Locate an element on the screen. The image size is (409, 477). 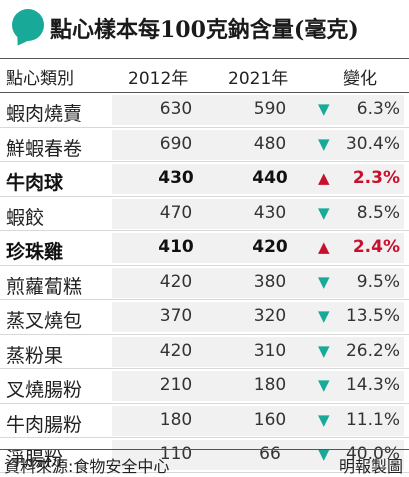
page-title: 點心樣本每100克鈉含量(毫克) is located at coordinates (204, 30).